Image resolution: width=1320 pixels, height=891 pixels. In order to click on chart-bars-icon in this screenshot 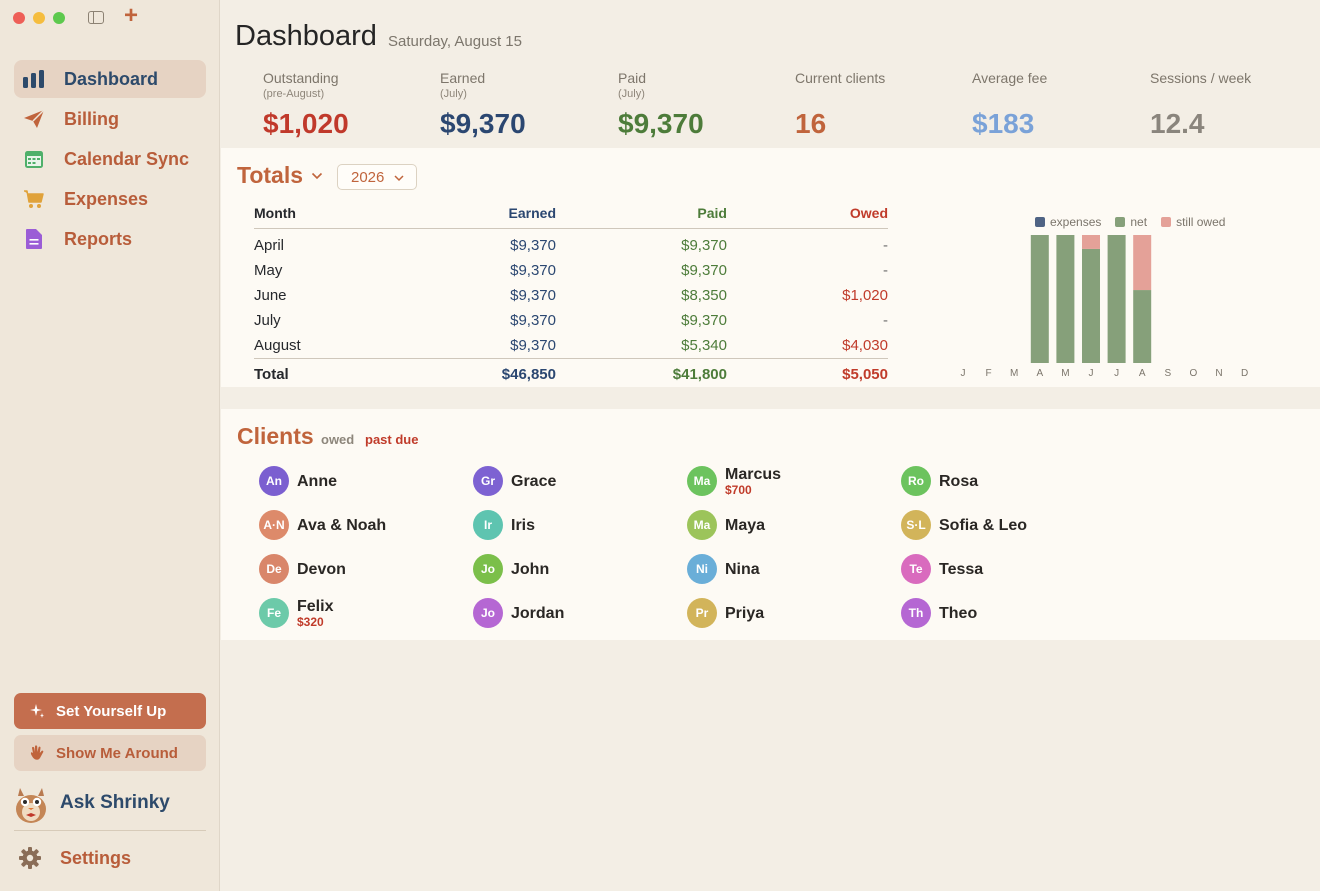, I will do `click(34, 79)`.